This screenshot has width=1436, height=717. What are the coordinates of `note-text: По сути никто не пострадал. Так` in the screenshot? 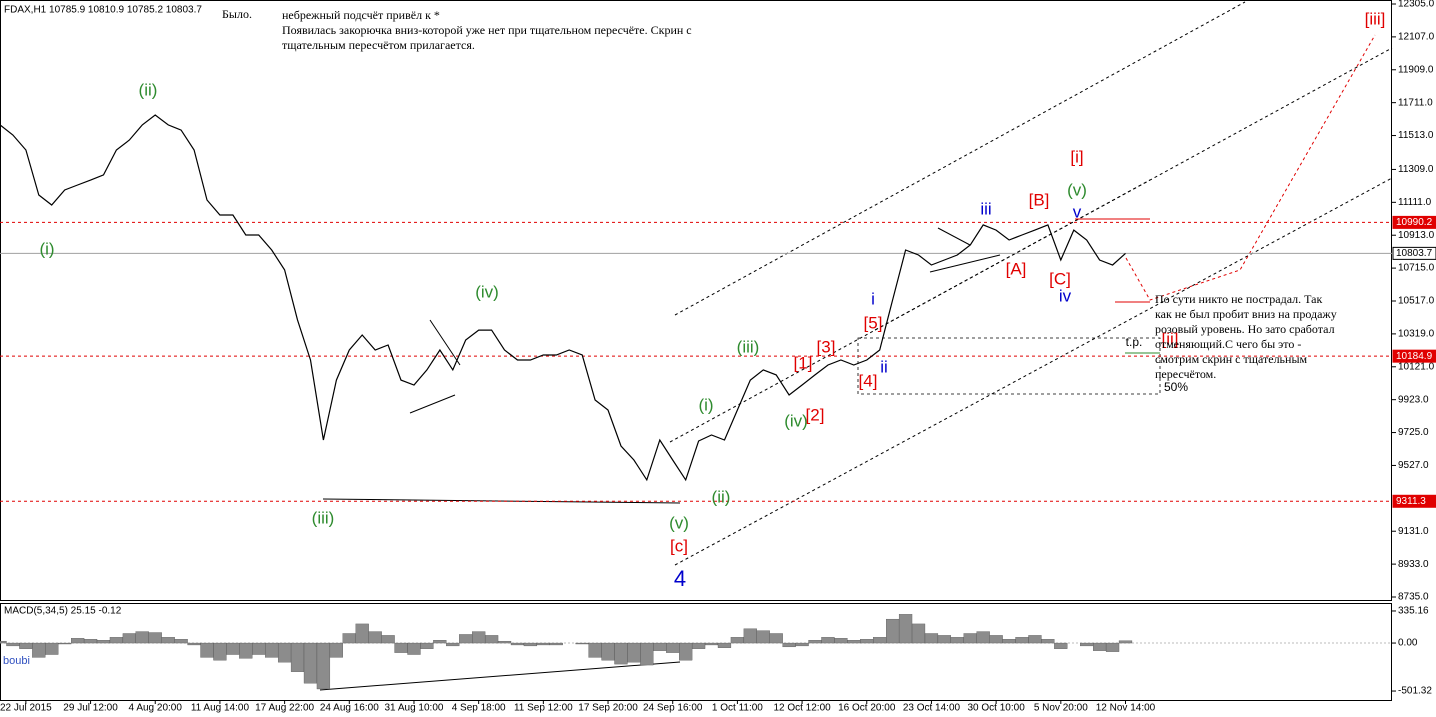 It's located at (1238, 299).